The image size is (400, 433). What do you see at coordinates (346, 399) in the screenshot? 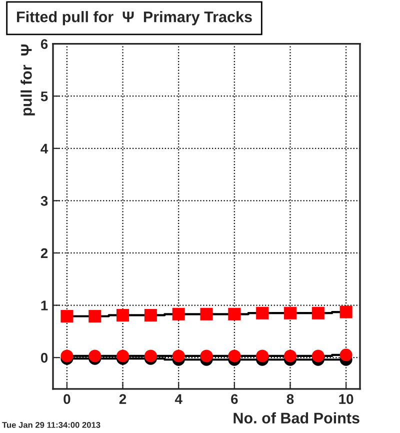
I see `x-tick-label: 10` at bounding box center [346, 399].